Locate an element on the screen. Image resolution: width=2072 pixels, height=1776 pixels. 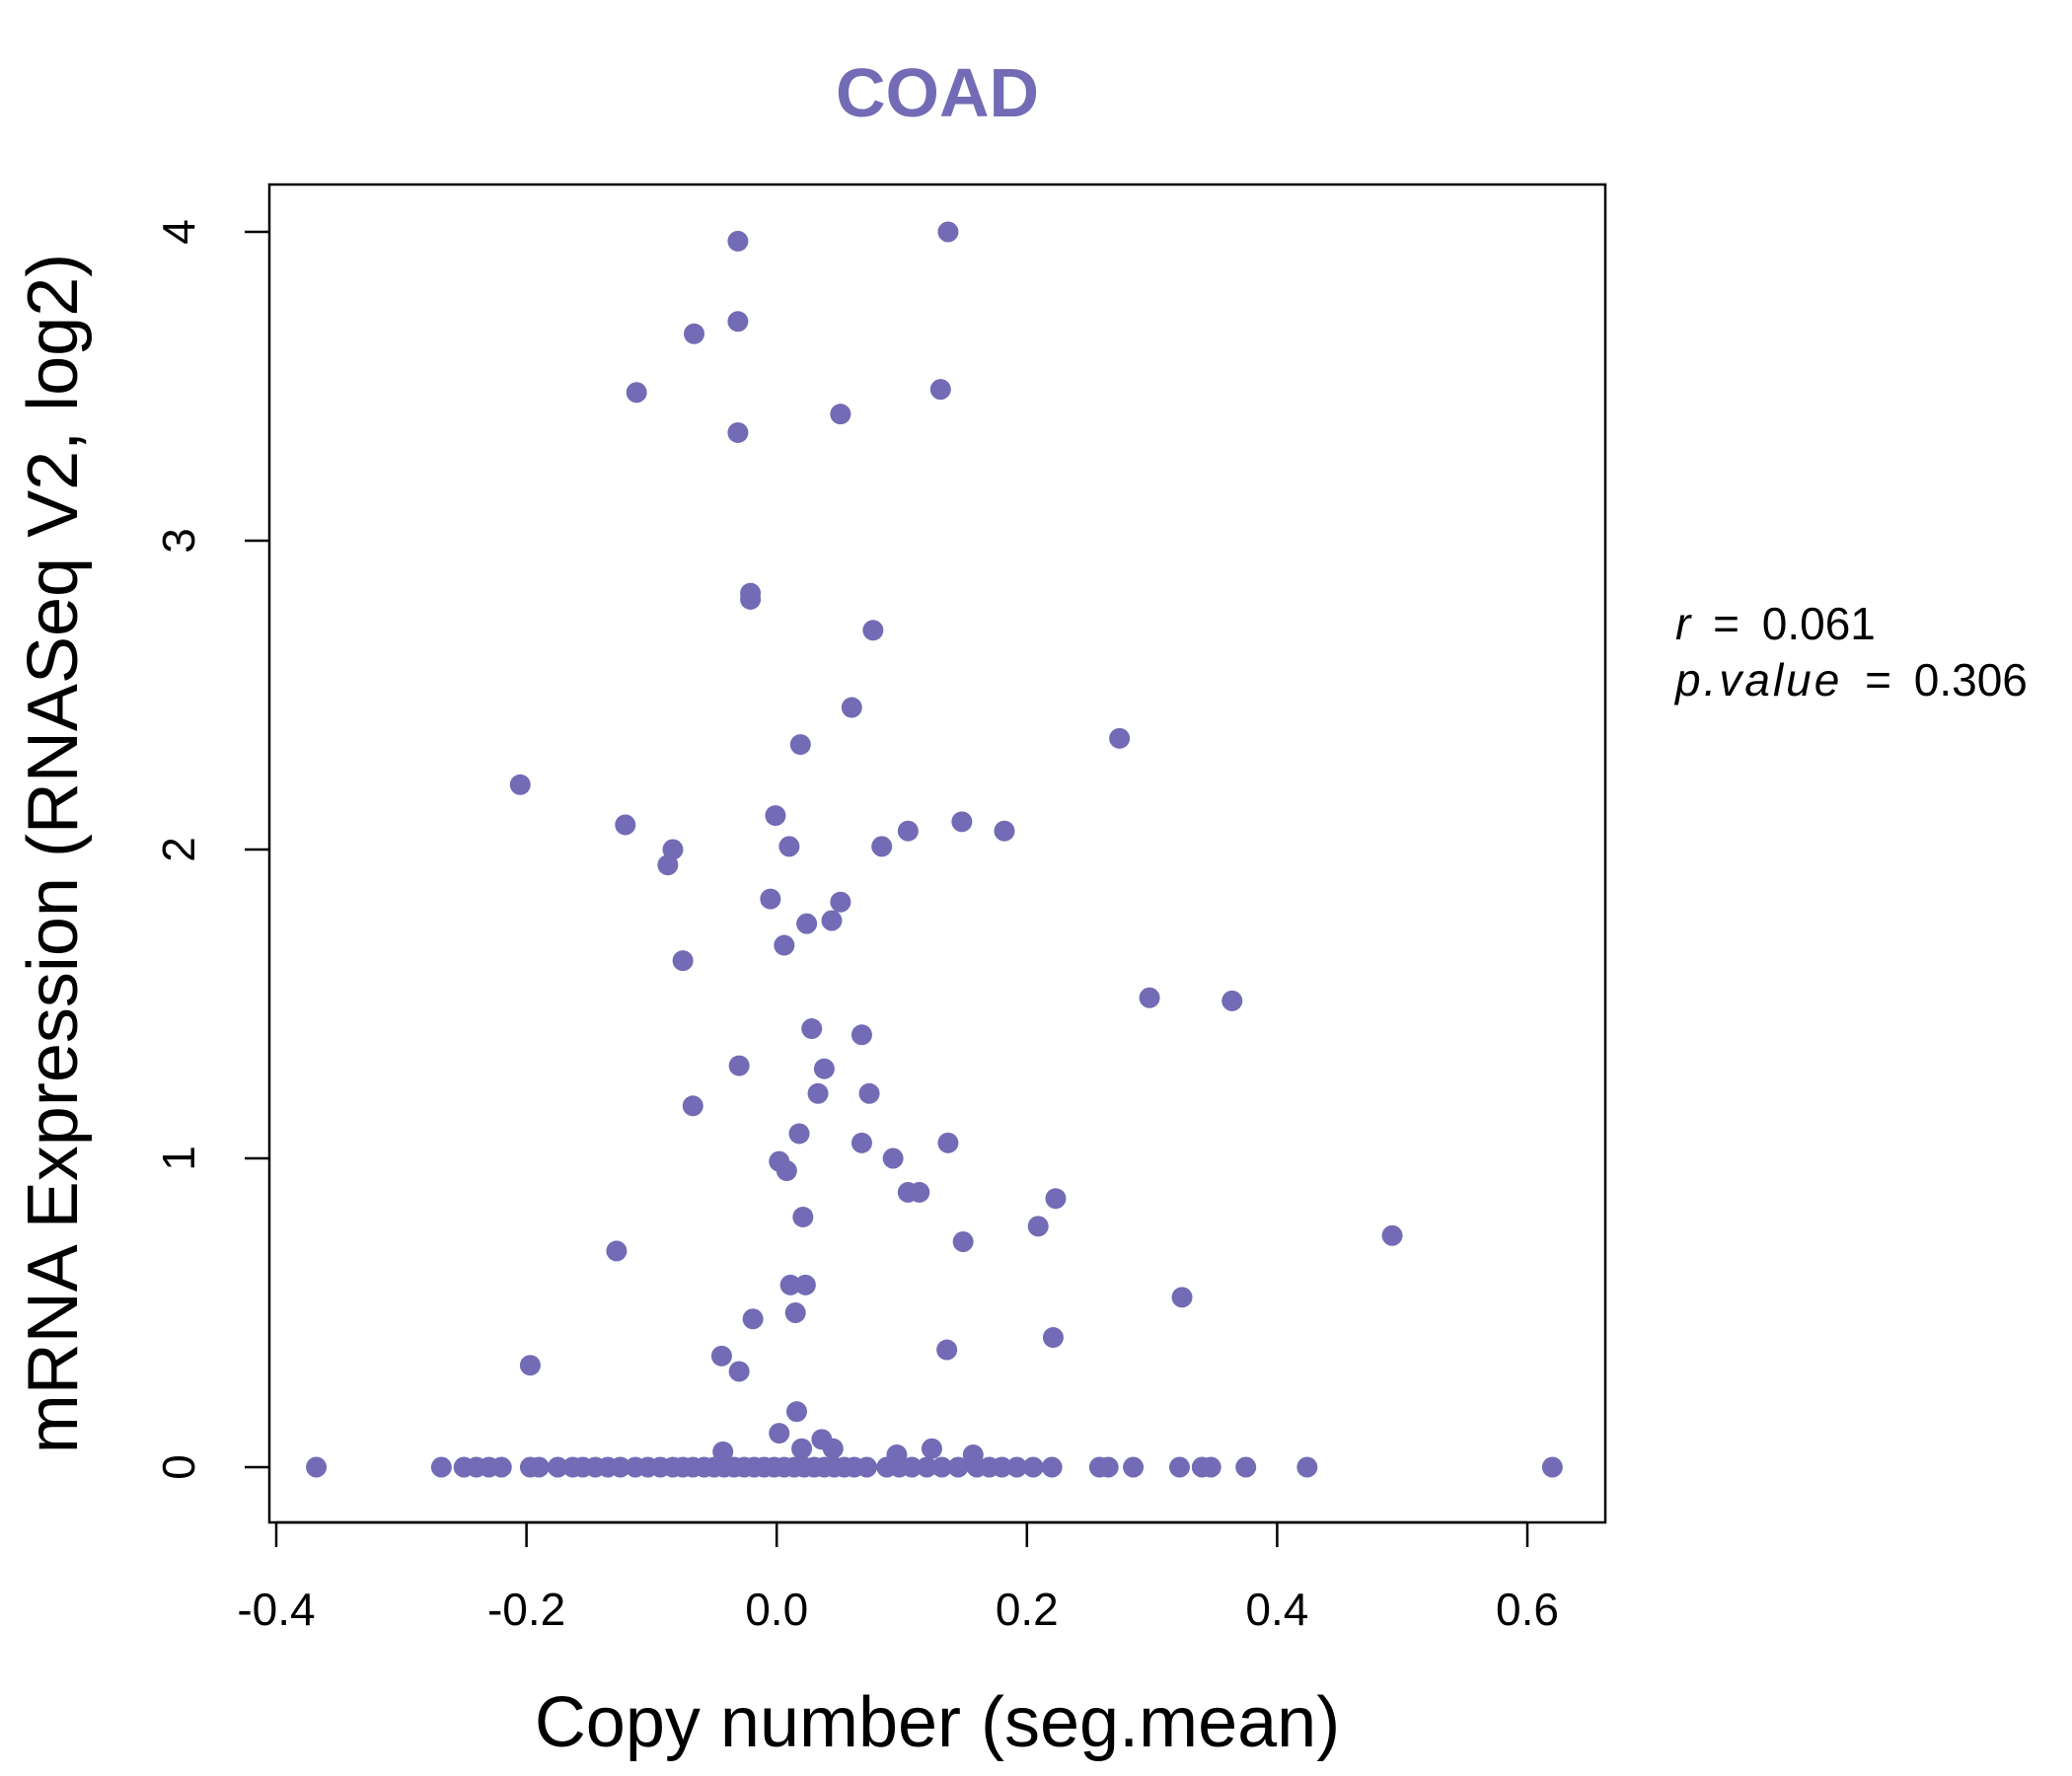
x-tick-label: 0.4 is located at coordinates (1276, 1610).